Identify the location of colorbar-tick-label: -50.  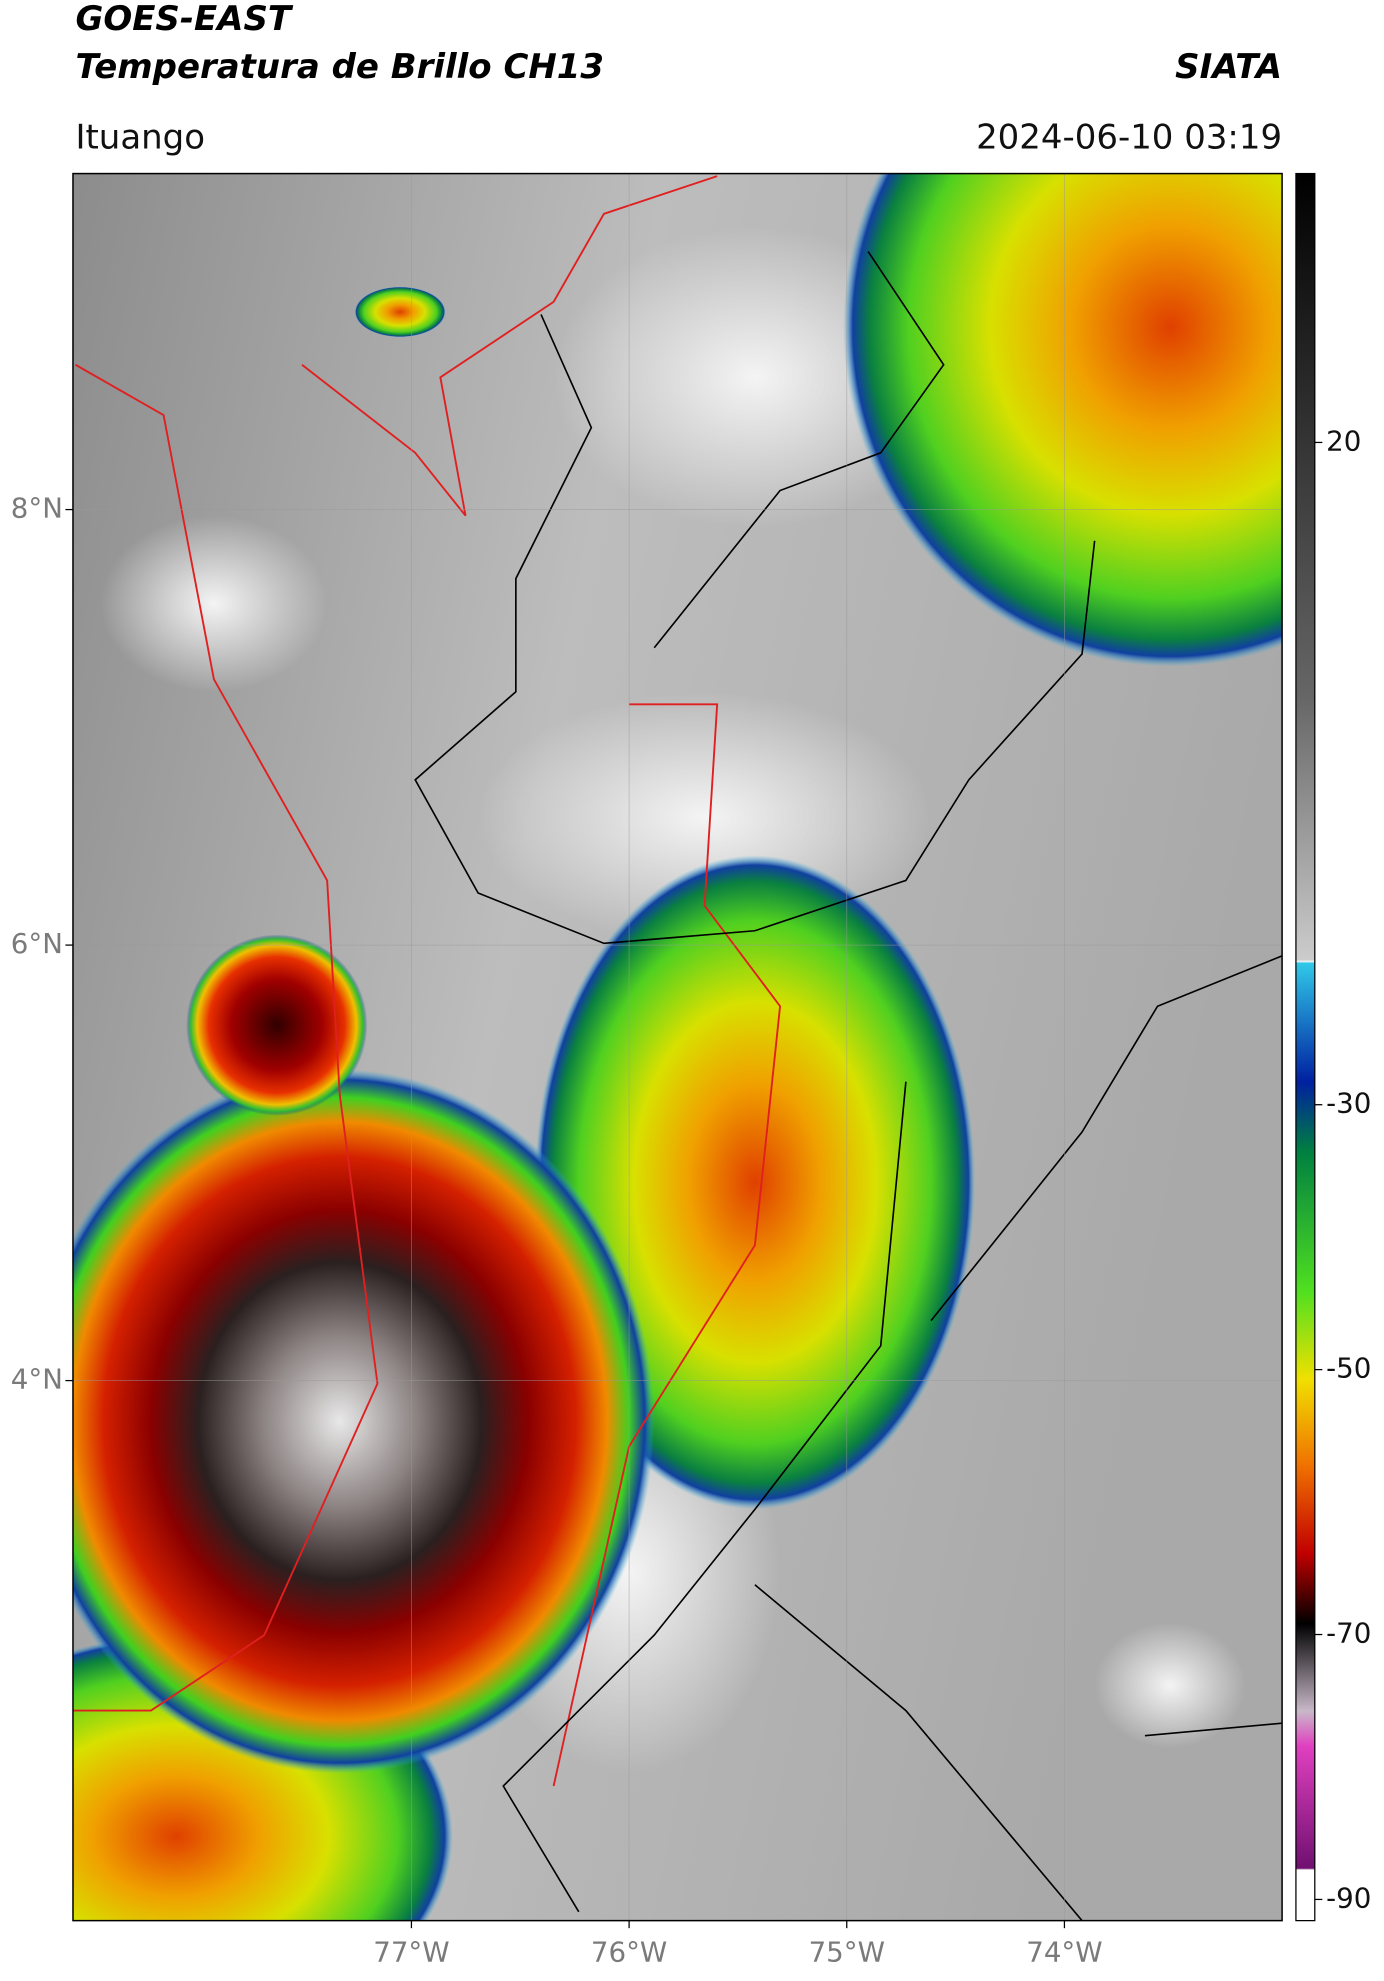
(1348, 1368).